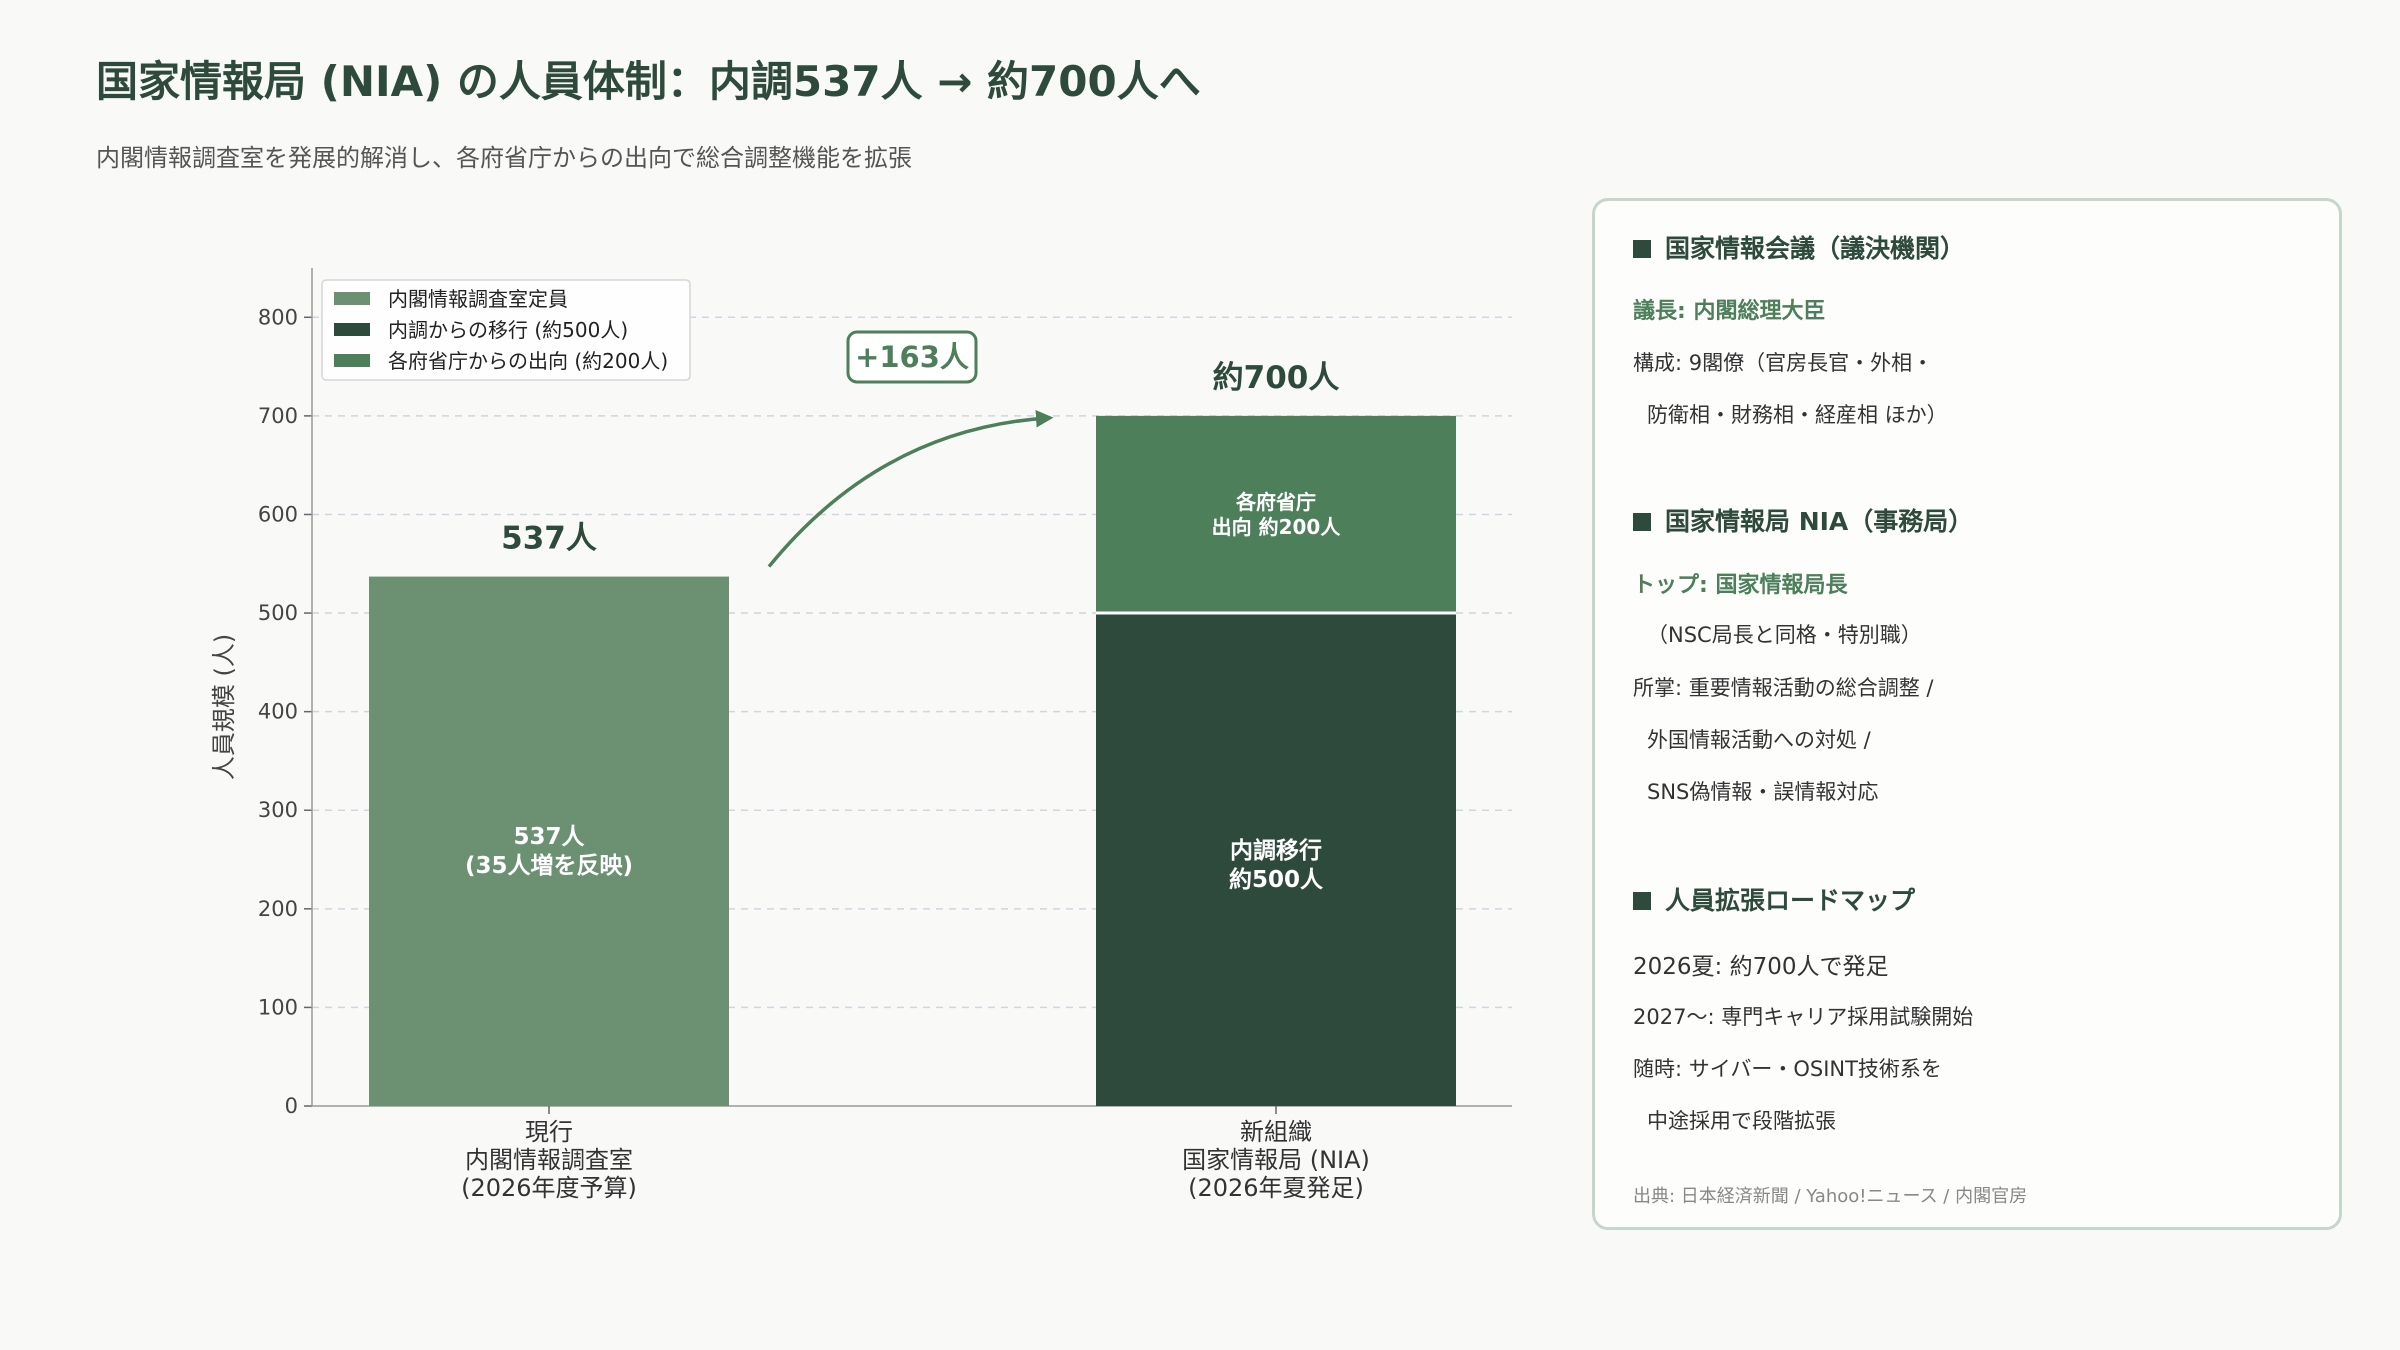 The height and width of the screenshot is (1350, 2400). I want to click on council-members-line-1: 構成: 9閣僚（官房長官・外相・, so click(1783, 363).